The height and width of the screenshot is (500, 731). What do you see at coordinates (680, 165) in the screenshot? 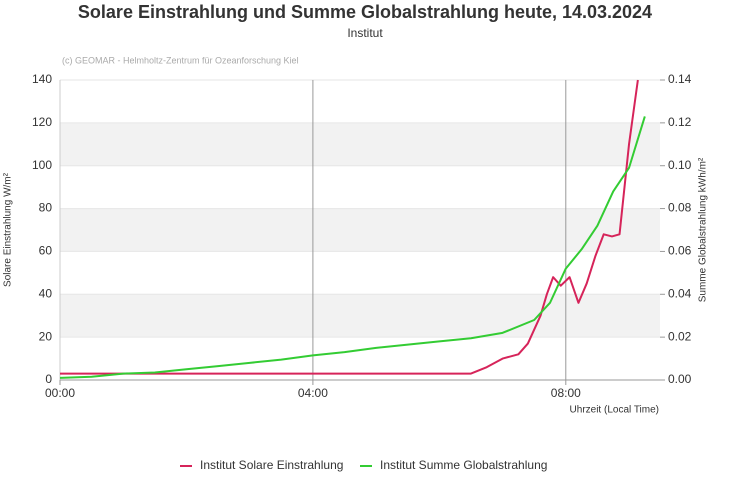
I see `y2-tick-label: 0.10` at bounding box center [680, 165].